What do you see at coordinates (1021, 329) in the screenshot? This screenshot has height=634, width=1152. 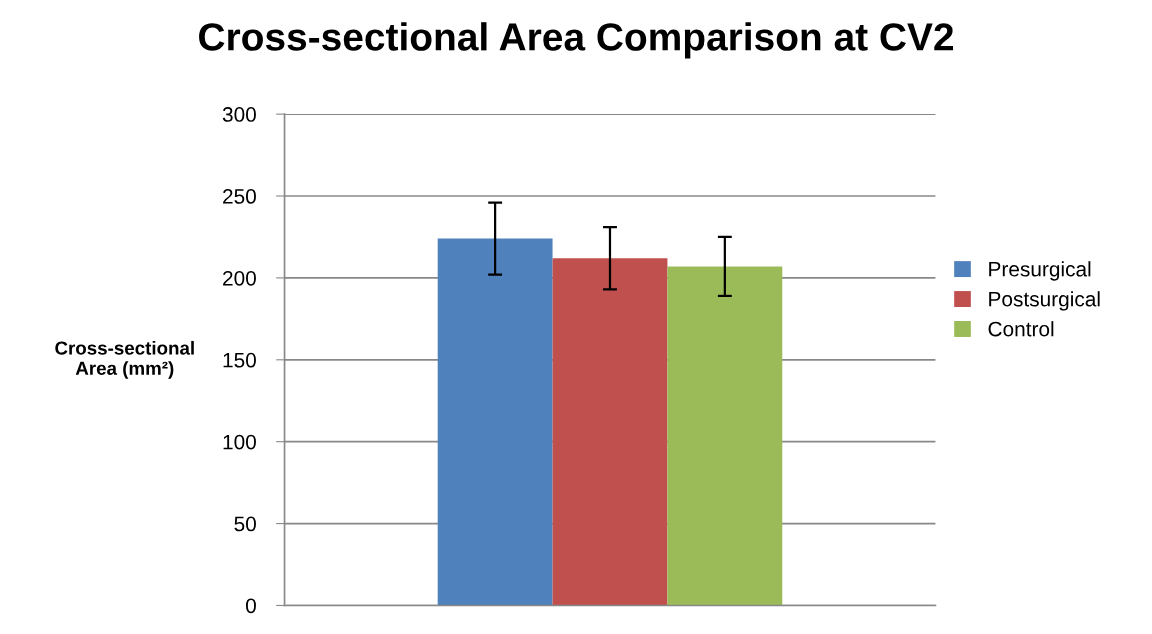 I see `legend-label: Control` at bounding box center [1021, 329].